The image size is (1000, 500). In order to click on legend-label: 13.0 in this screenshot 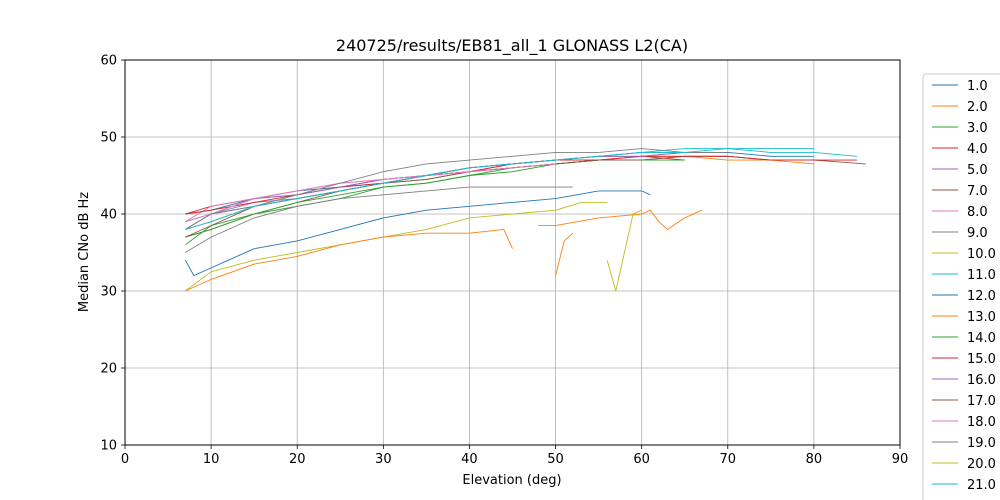, I will do `click(981, 317)`.